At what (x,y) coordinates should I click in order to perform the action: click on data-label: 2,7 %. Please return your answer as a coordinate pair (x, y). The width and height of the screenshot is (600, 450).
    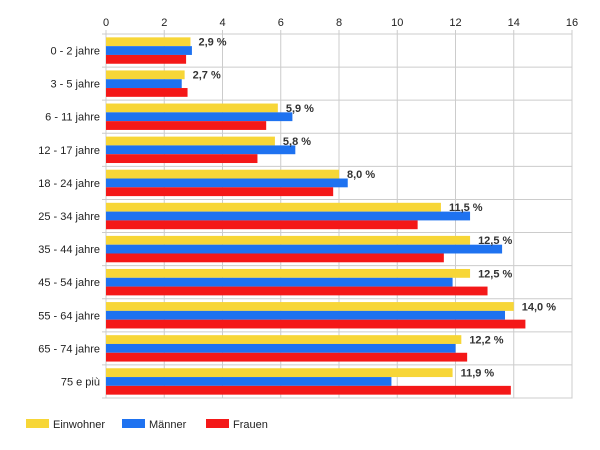
    Looking at the image, I should click on (207, 76).